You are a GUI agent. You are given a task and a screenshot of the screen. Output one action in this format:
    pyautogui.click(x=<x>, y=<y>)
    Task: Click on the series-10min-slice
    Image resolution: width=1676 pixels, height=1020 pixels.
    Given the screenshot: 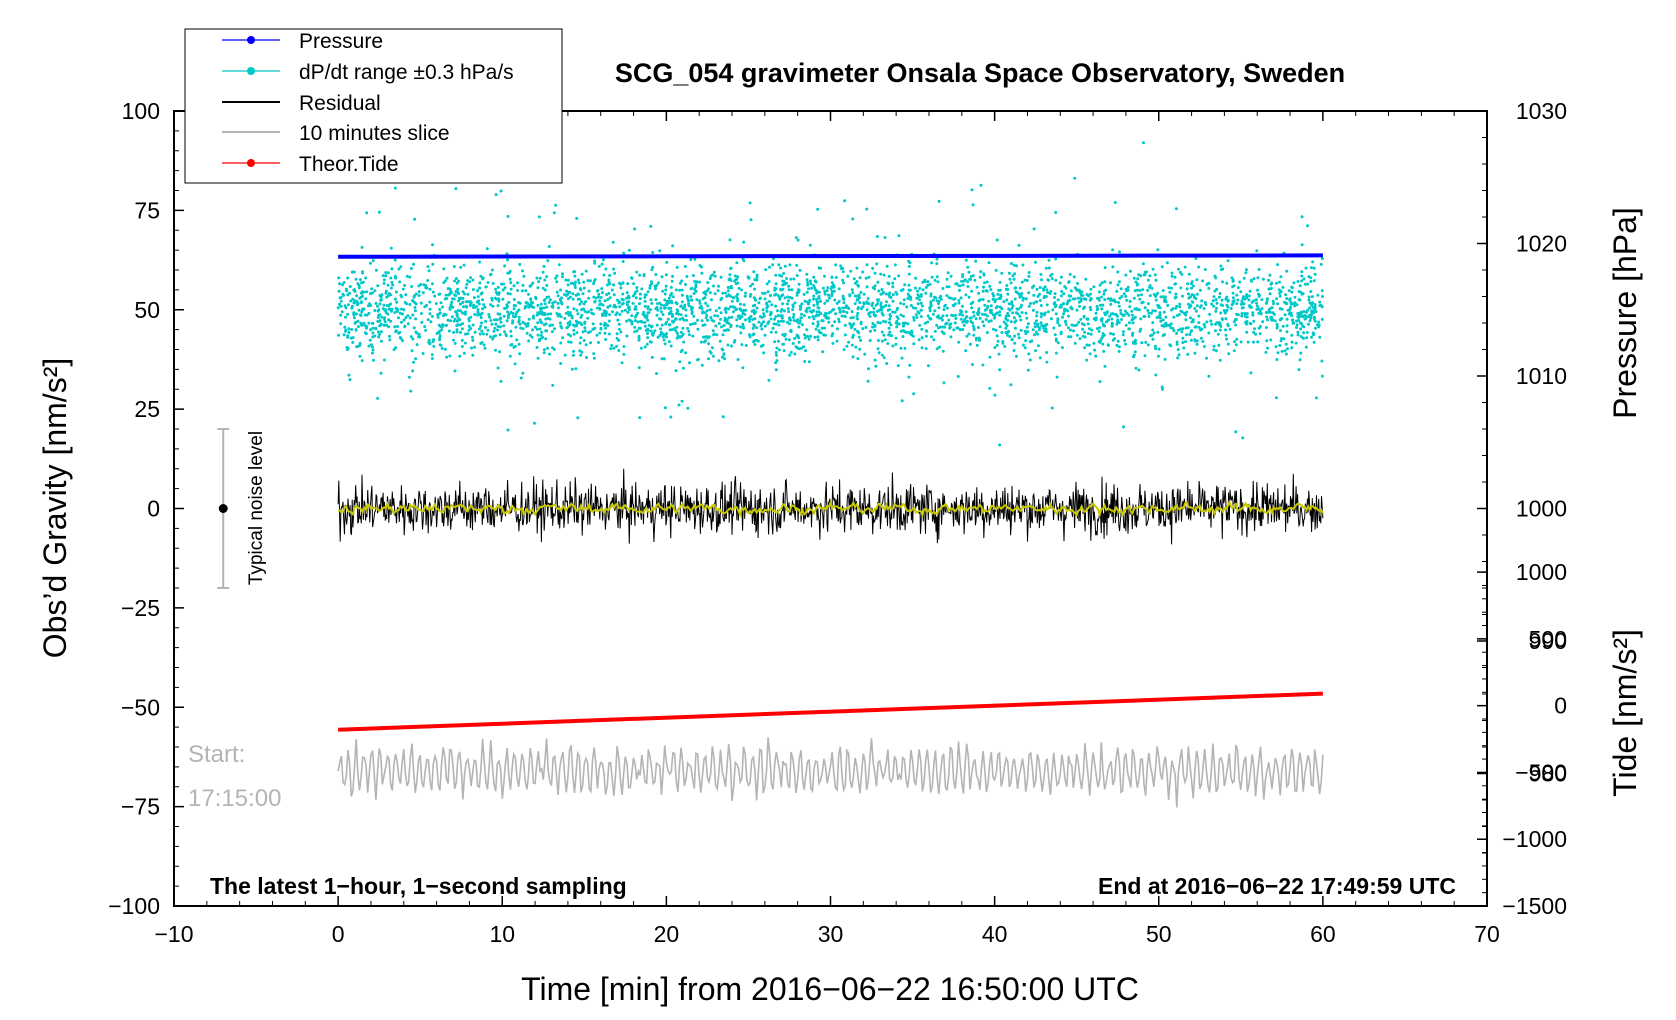 What is the action you would take?
    pyautogui.click(x=830, y=772)
    